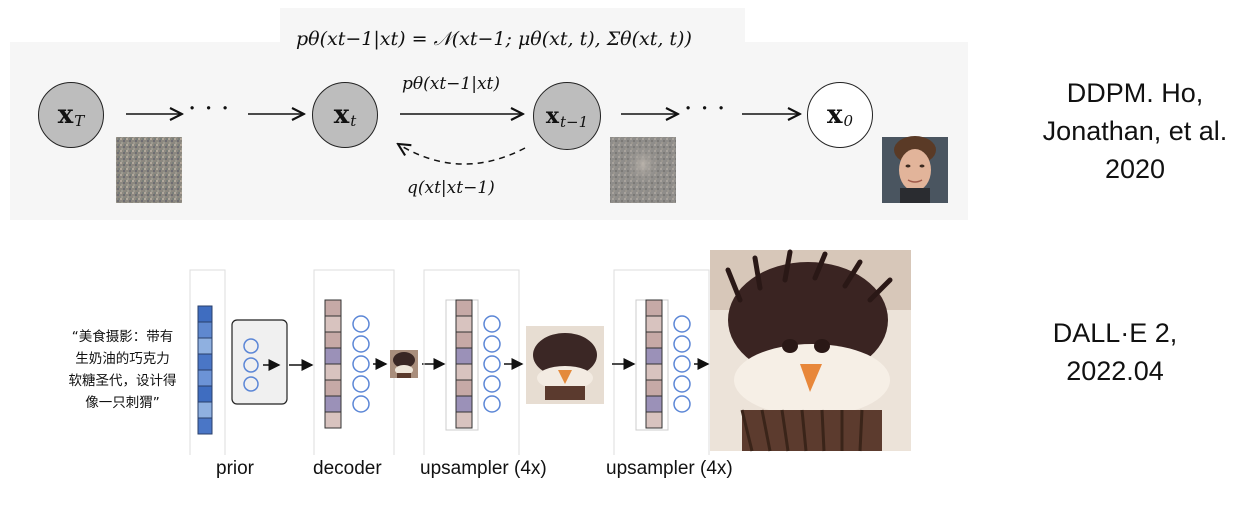 This screenshot has width=1243, height=507. Describe the element at coordinates (483, 468) in the screenshot. I see `label-upsampler-1: upsampler (4x)` at that location.